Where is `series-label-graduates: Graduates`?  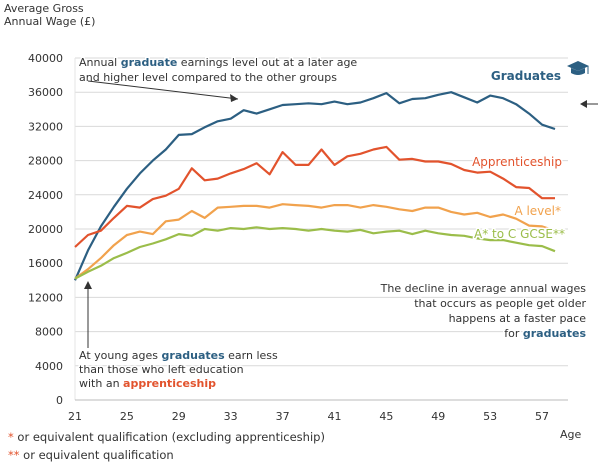
series-label-graduates: Graduates is located at coordinates (526, 76).